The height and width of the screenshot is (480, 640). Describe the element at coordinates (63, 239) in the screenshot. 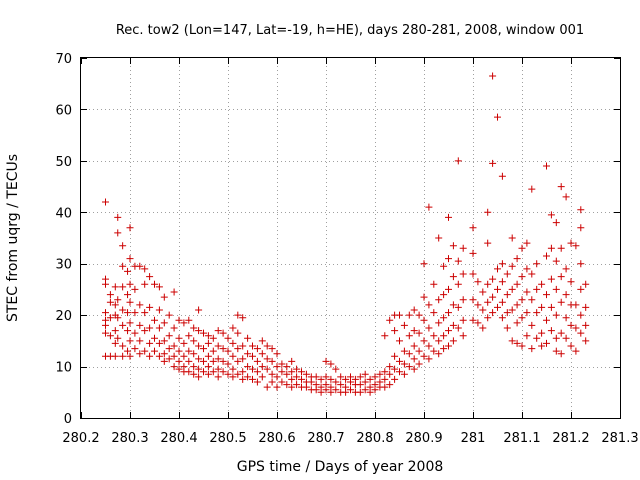

I see `y-tick-labels: 0 10 20 30 40 50 60 70` at that location.